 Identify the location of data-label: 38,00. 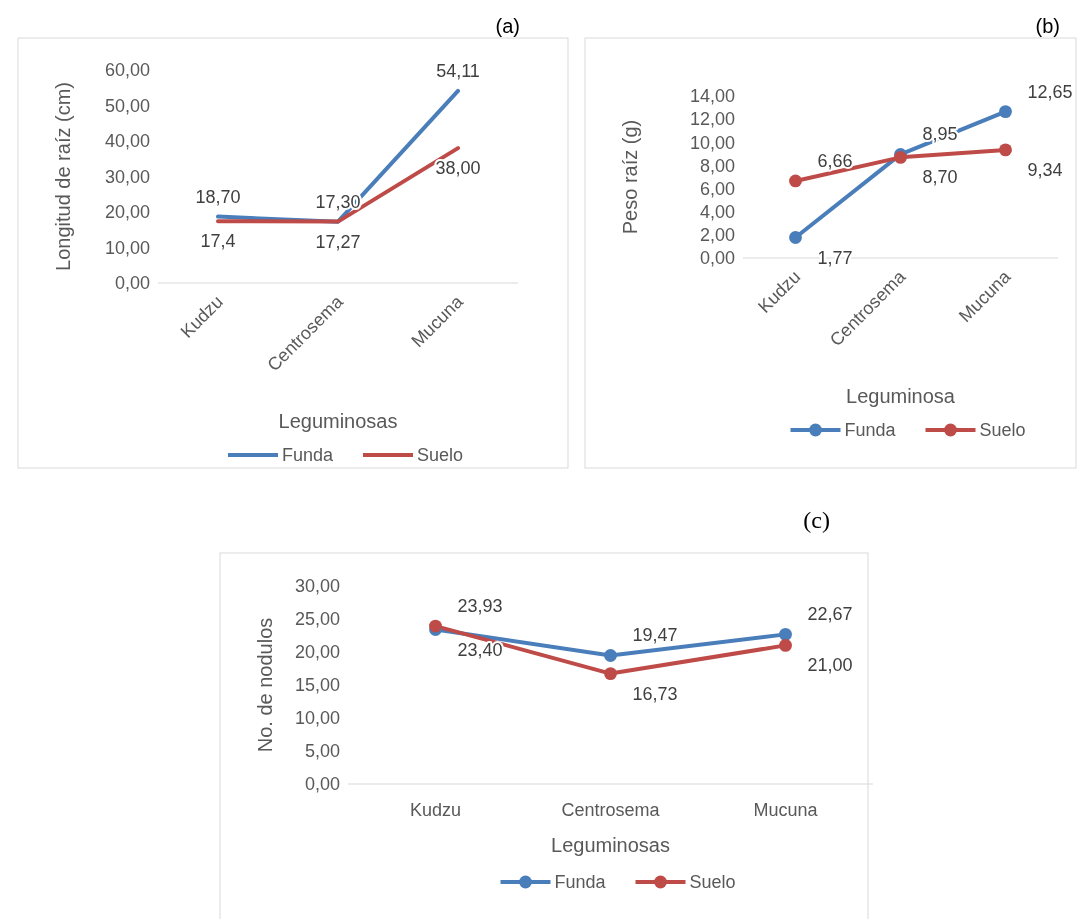
(458, 168).